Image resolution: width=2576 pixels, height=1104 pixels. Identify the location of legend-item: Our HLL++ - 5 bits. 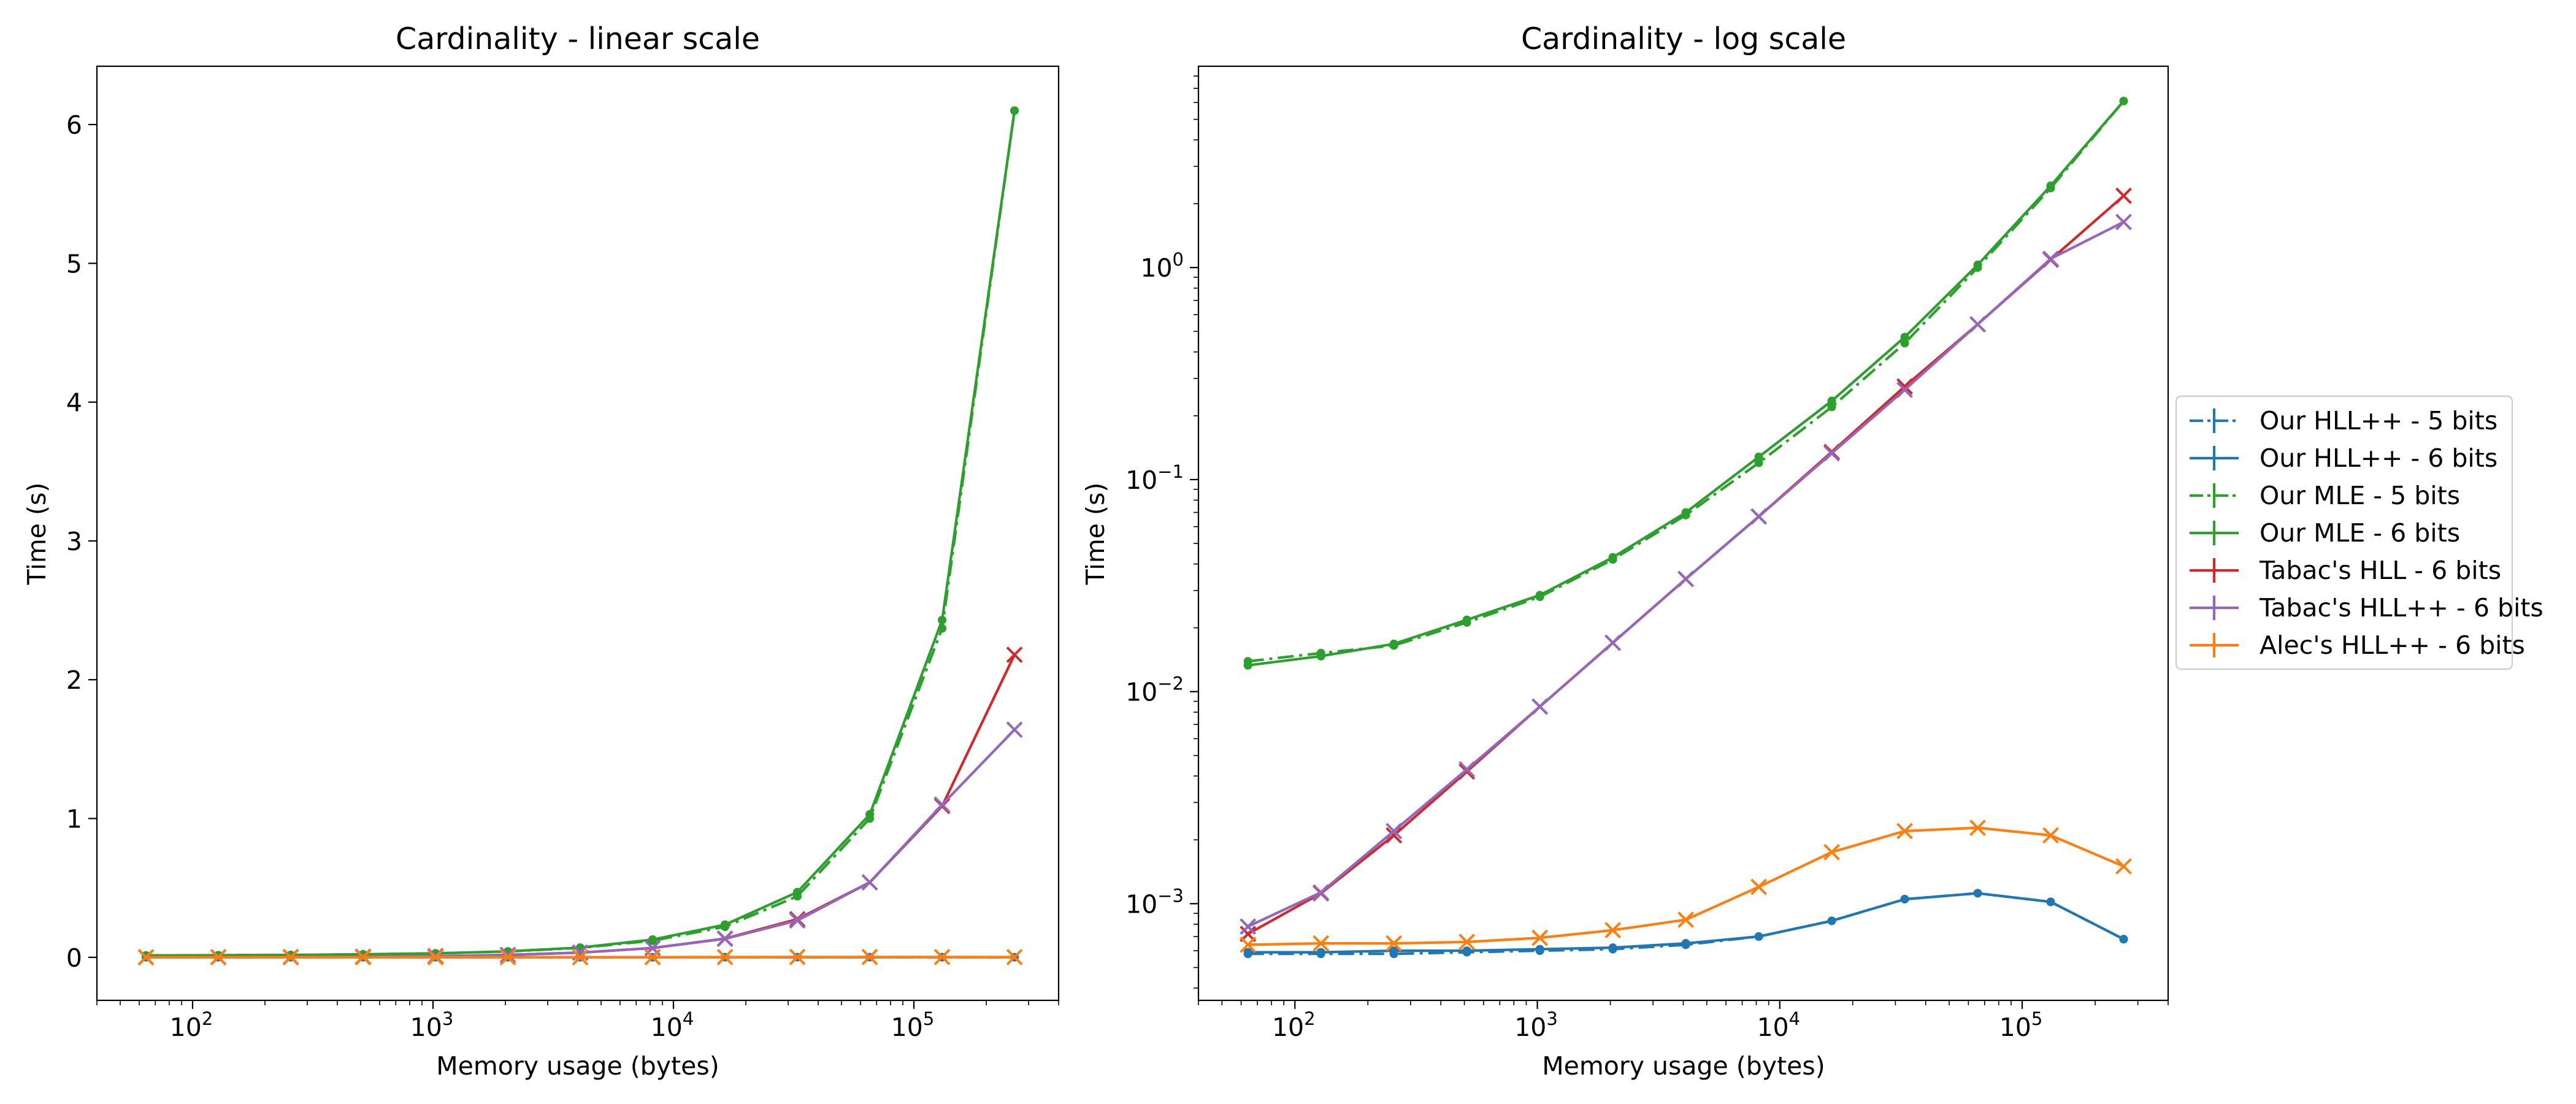
(2343, 420).